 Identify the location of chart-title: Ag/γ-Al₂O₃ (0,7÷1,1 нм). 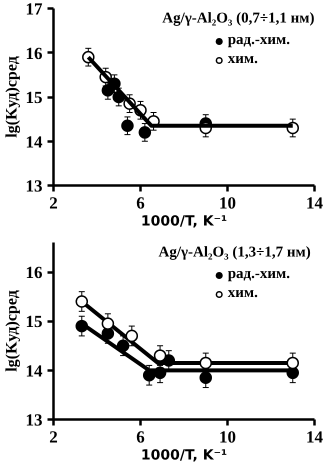
(238, 18).